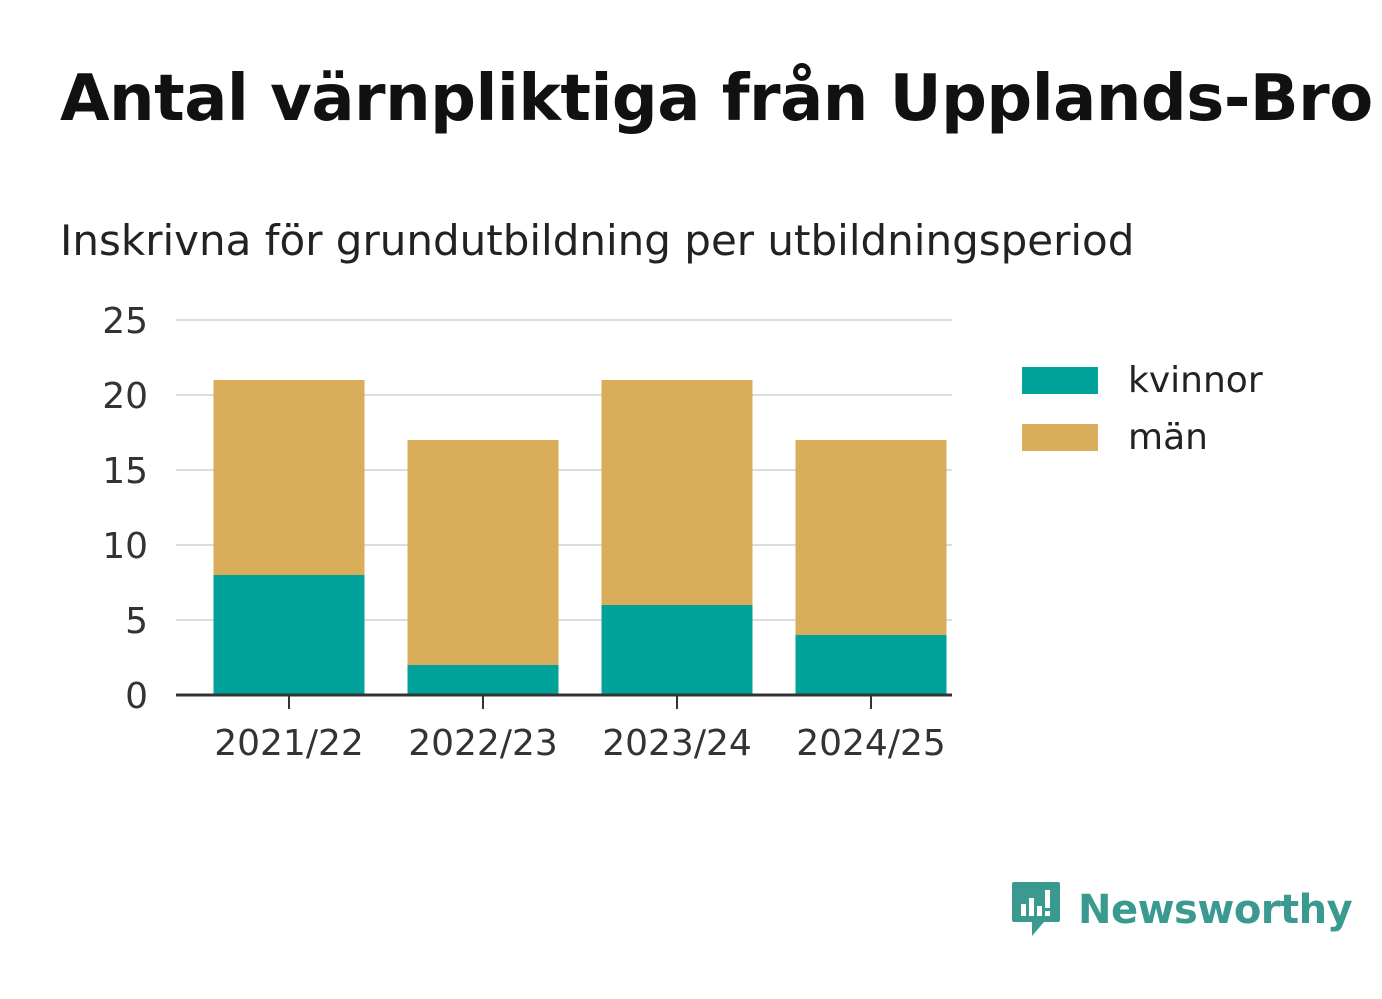 This screenshot has width=1382, height=999. I want to click on x-tick-label: 2021/22, so click(289, 743).